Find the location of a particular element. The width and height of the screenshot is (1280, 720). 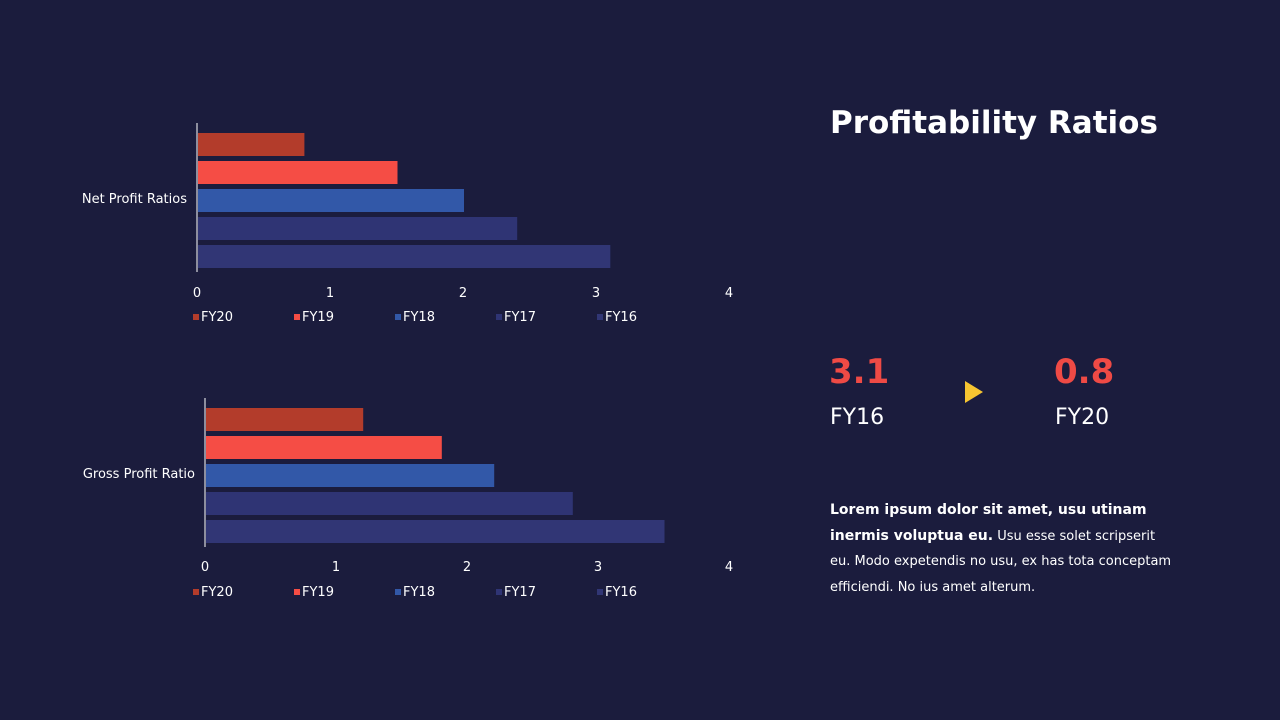

kpi-start-label: FY16 is located at coordinates (857, 417).